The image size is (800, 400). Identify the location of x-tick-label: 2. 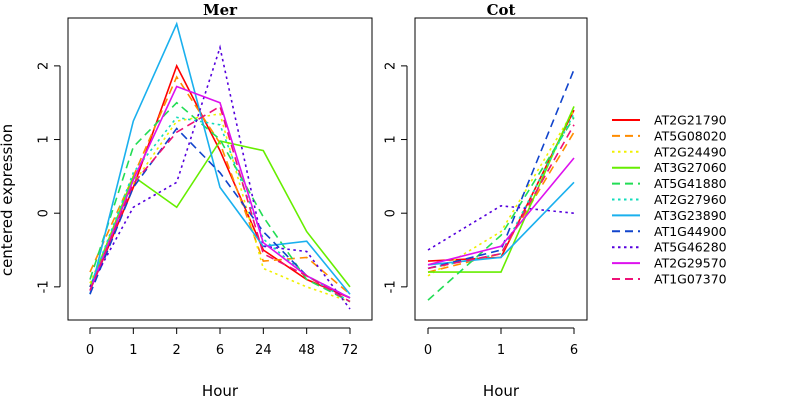
(177, 350).